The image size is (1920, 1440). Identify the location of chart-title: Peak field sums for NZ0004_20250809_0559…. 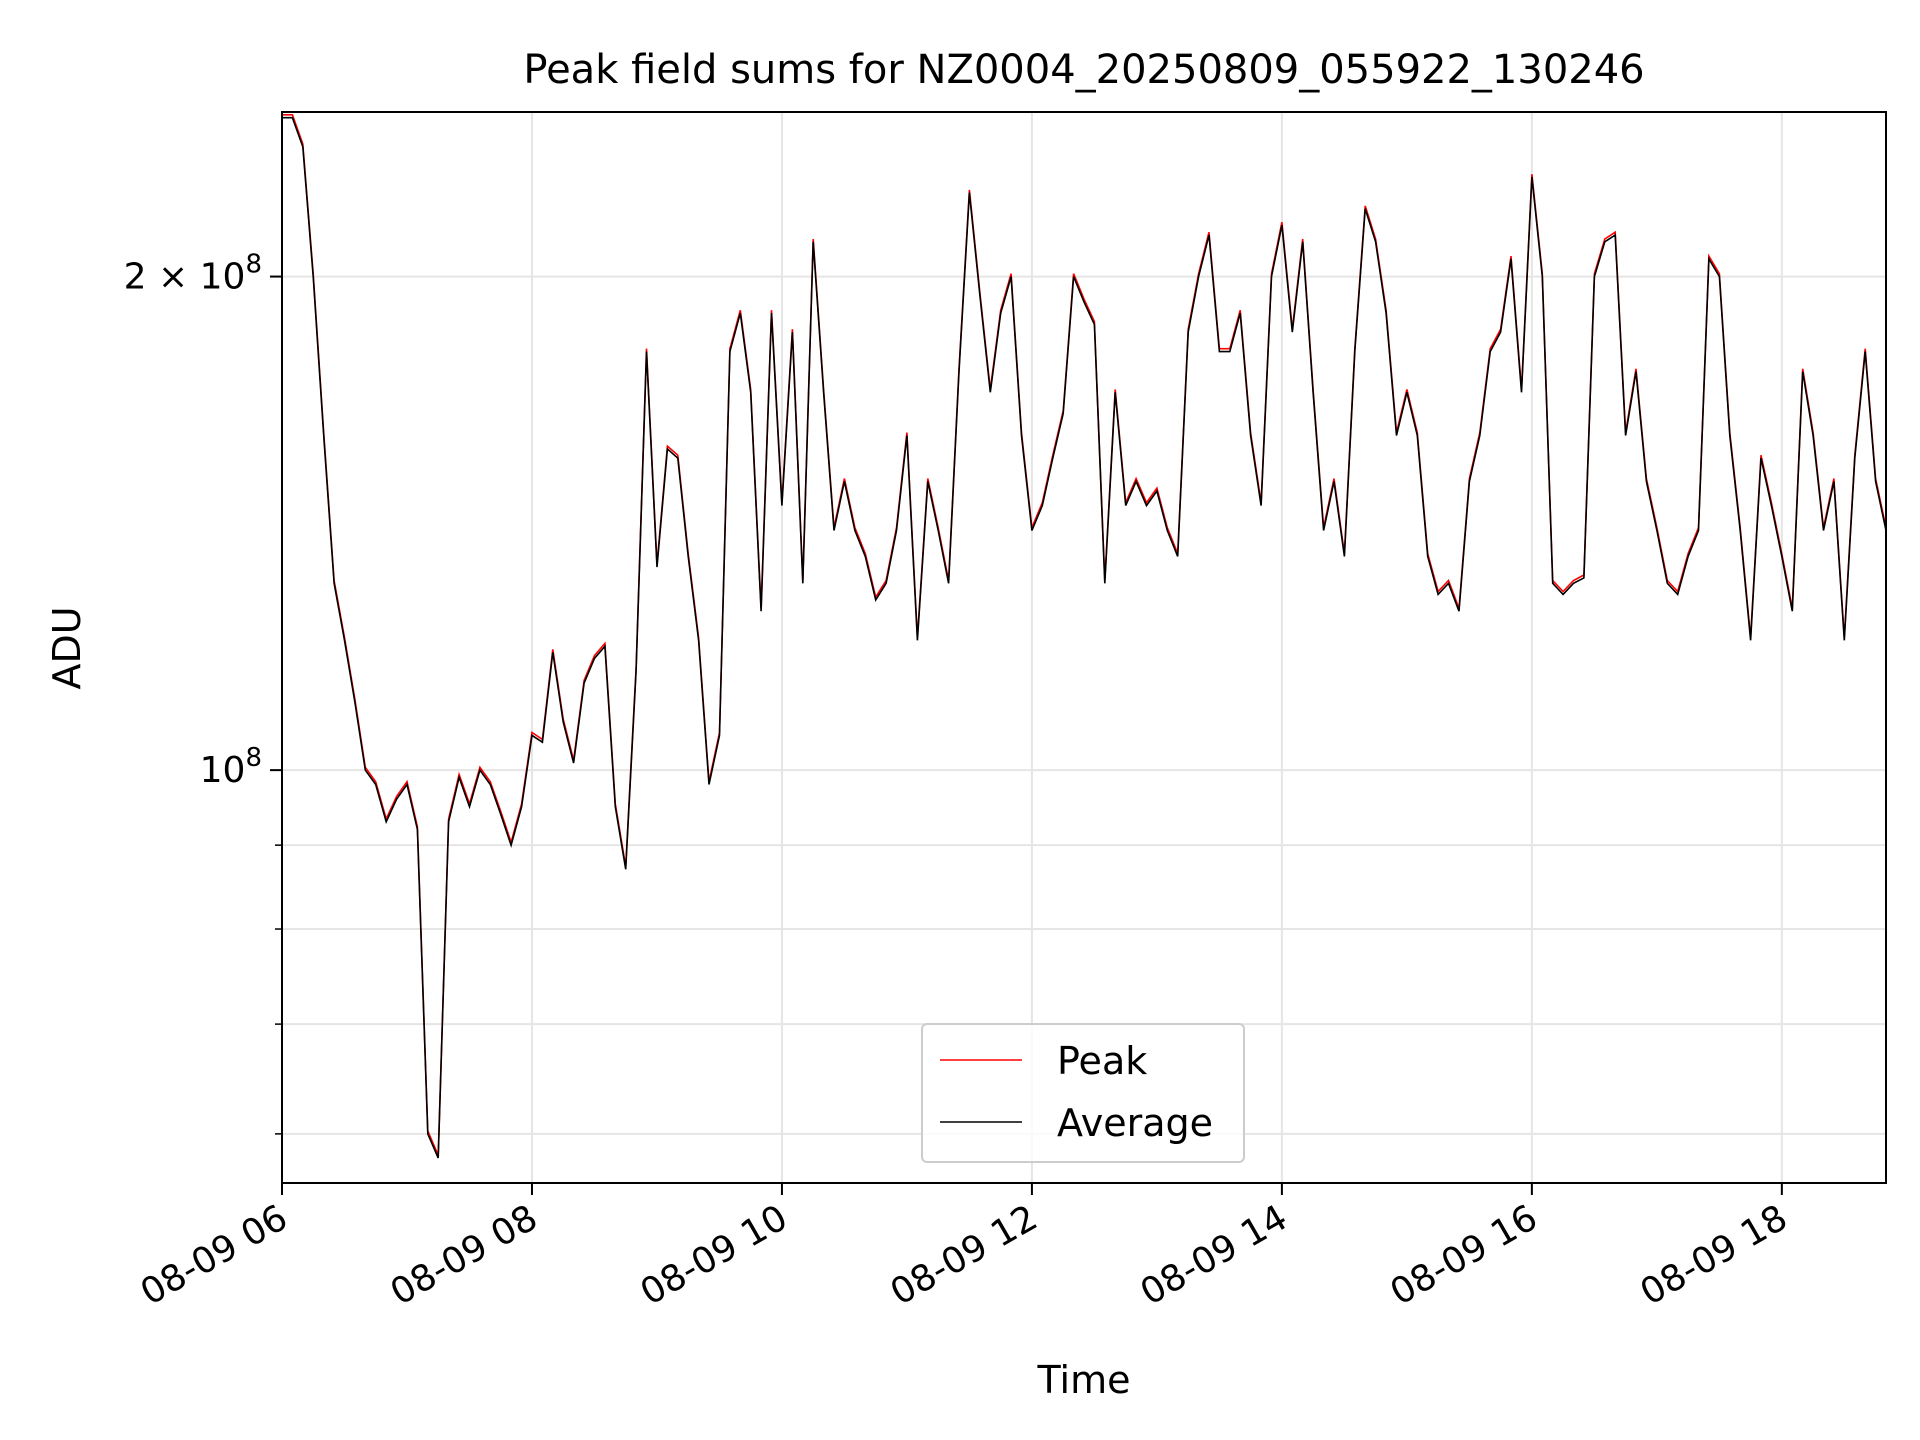
(1083, 70).